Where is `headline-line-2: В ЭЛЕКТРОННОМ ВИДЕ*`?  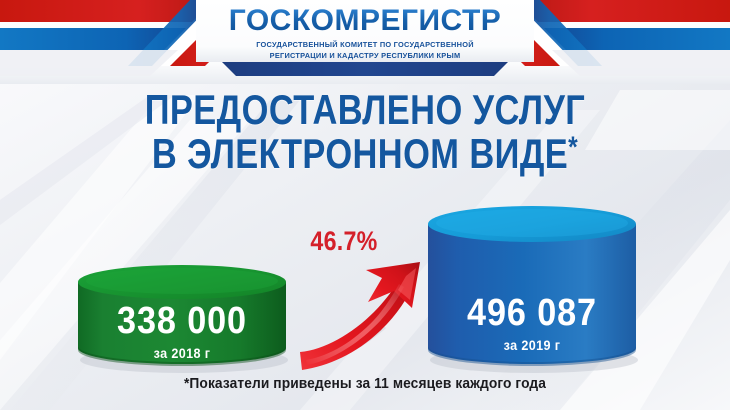
headline-line-2: В ЭЛЕКТРОННОМ ВИДЕ* is located at coordinates (365, 154).